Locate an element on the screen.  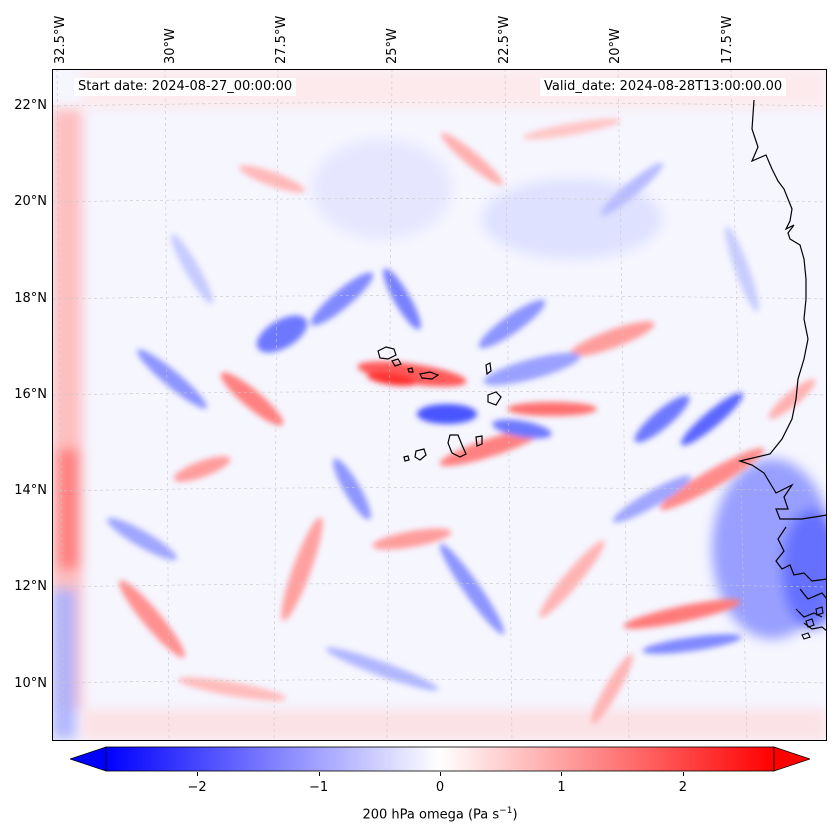
lat-label-12n: 12°N is located at coordinates (30, 586).